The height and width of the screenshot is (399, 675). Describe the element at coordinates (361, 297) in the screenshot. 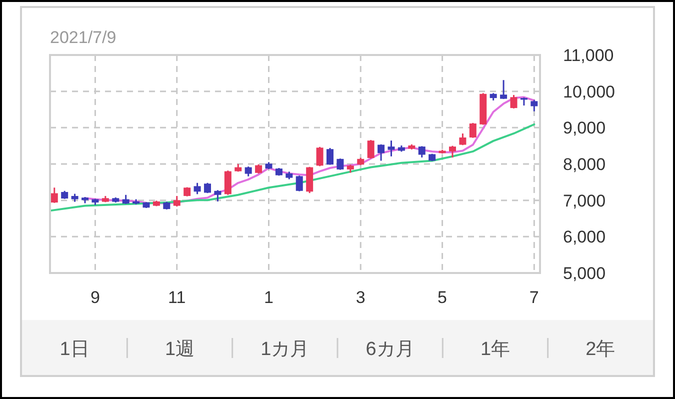

I see `x-tick-label: 3` at that location.